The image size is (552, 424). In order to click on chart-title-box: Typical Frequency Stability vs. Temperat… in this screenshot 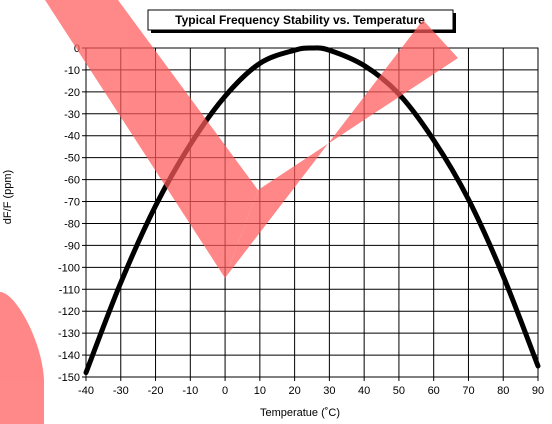, I will do `click(301, 21)`.